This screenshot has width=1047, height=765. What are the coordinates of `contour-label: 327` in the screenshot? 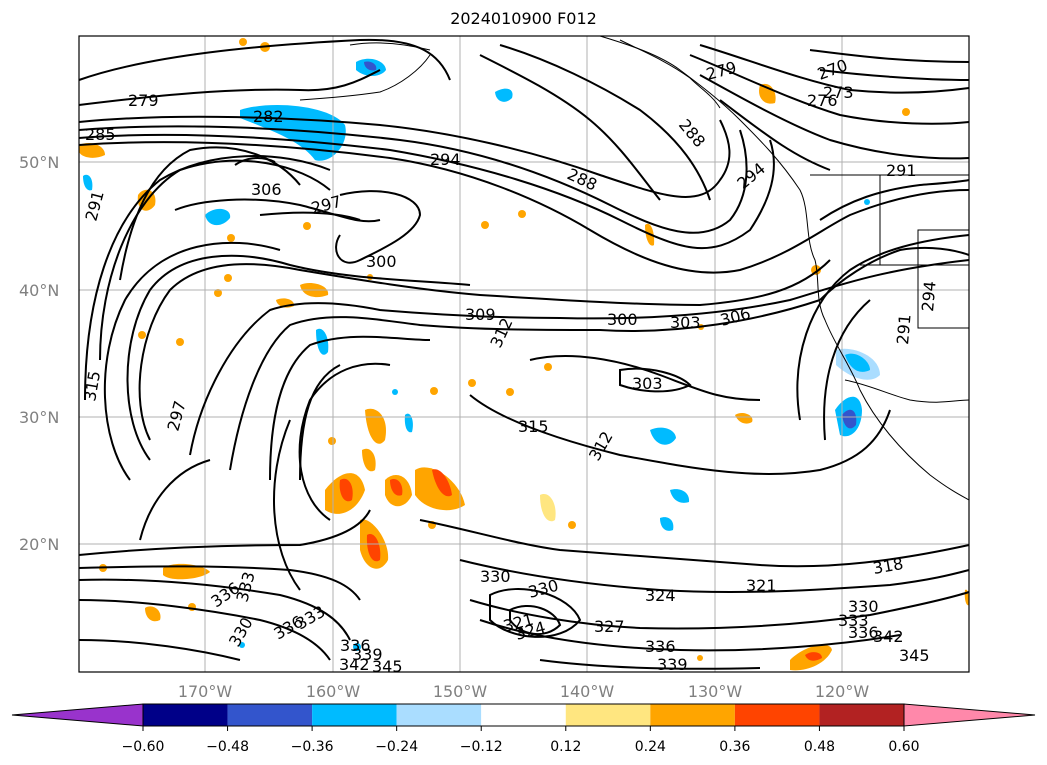 It's located at (609, 626).